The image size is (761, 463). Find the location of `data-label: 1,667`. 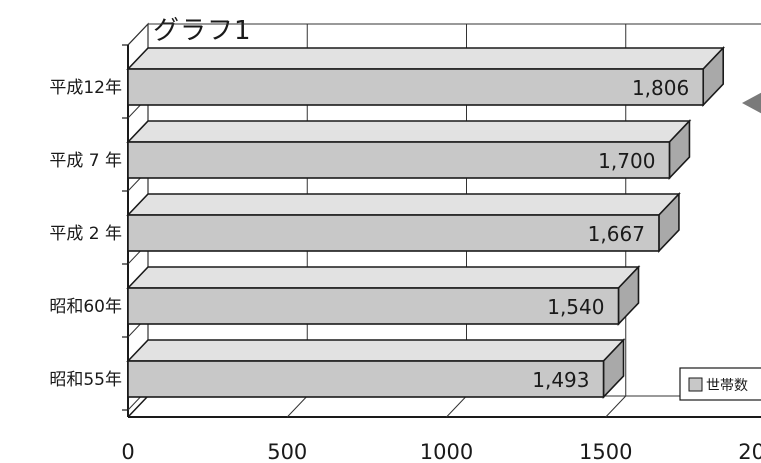

data-label: 1,667 is located at coordinates (616, 234).